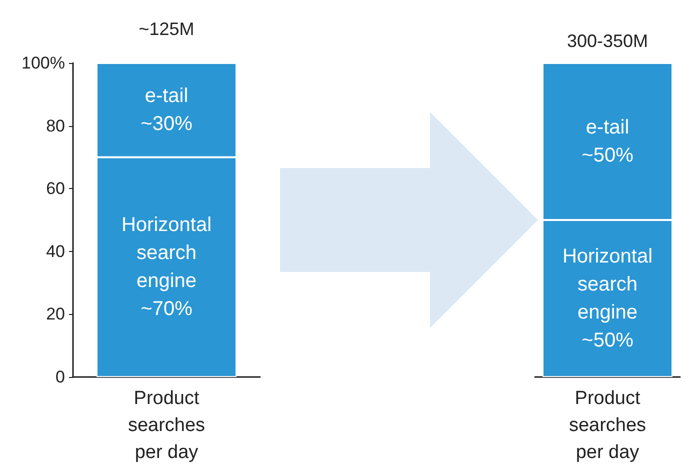  I want to click on y-tick-label: 40, so click(55, 251).